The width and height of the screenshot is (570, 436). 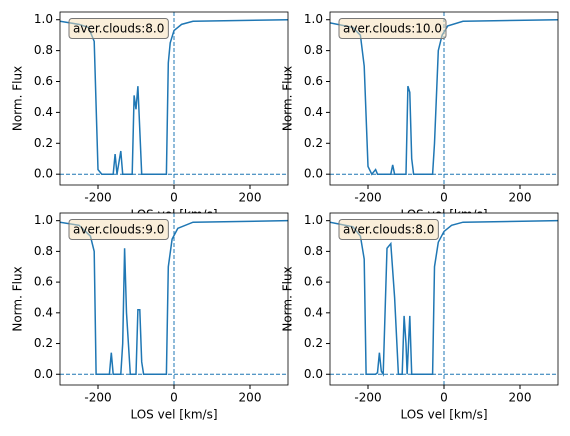 I want to click on annotation: aver.clouds:10.0, so click(x=392, y=29).